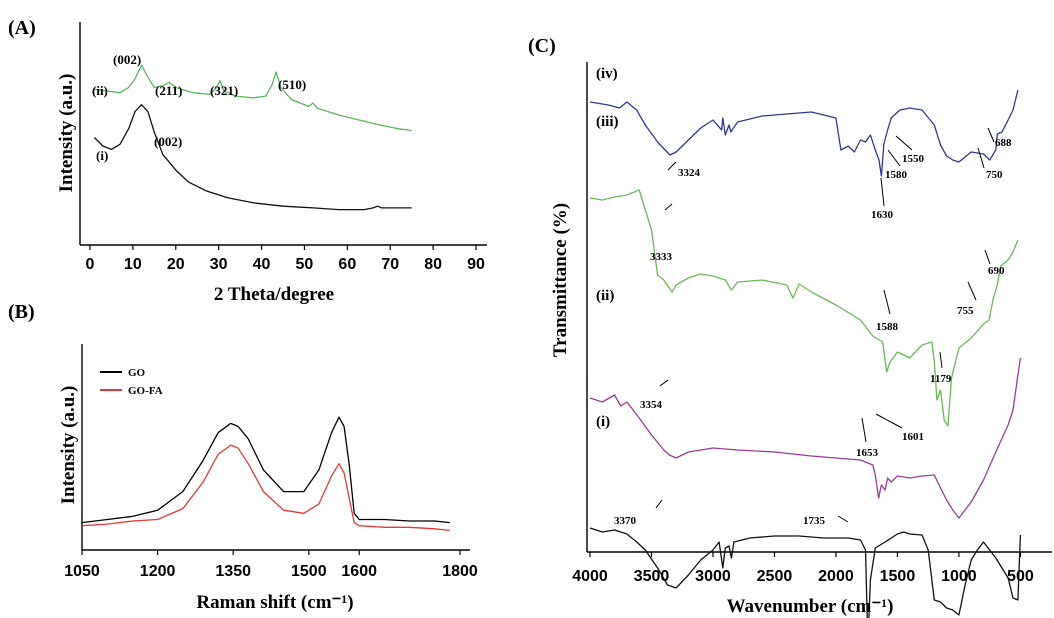 This screenshot has width=1054, height=618. Describe the element at coordinates (68, 445) in the screenshot. I see `panel-b-y-title: Intensity (a.u.)` at that location.